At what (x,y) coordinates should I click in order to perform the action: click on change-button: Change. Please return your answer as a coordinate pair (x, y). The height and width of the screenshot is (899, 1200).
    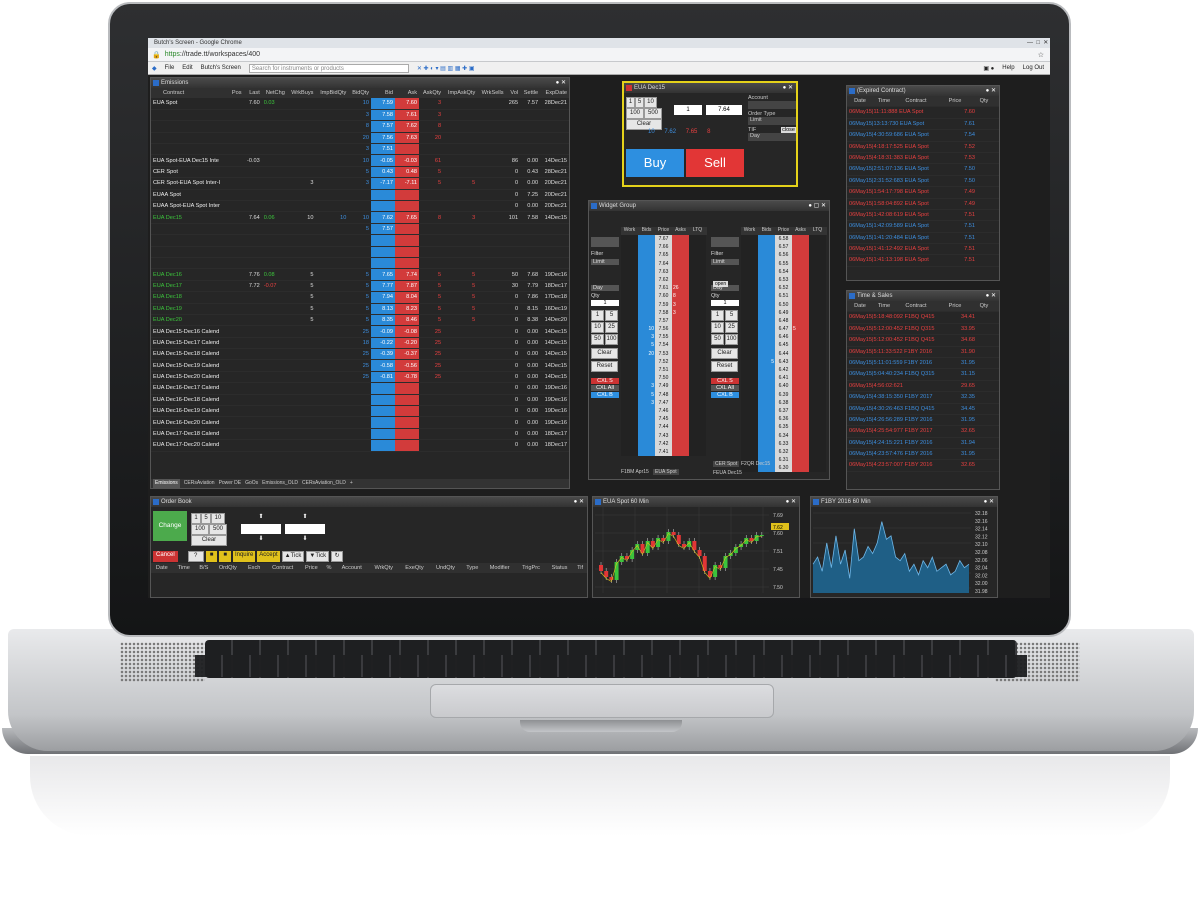
    Looking at the image, I should click on (170, 526).